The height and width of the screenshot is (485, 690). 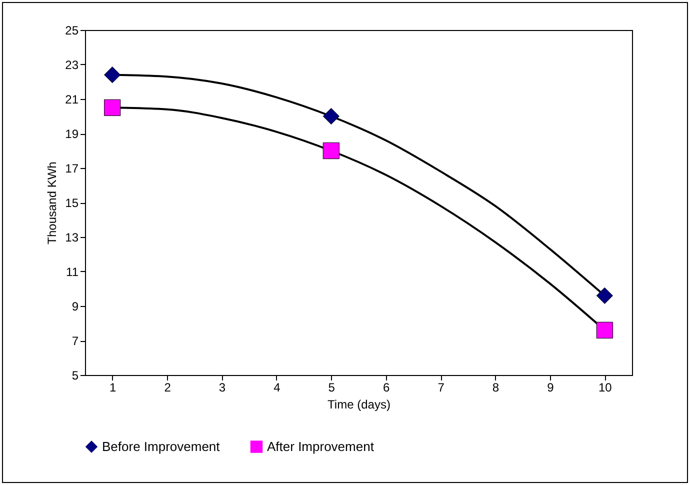 I want to click on x-tick-label: 1, so click(x=113, y=387).